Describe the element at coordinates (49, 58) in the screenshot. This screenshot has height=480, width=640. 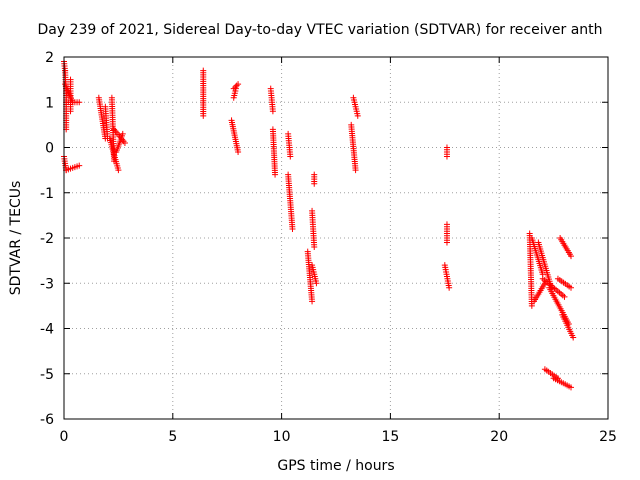
I see `y-tick-label: 2` at that location.